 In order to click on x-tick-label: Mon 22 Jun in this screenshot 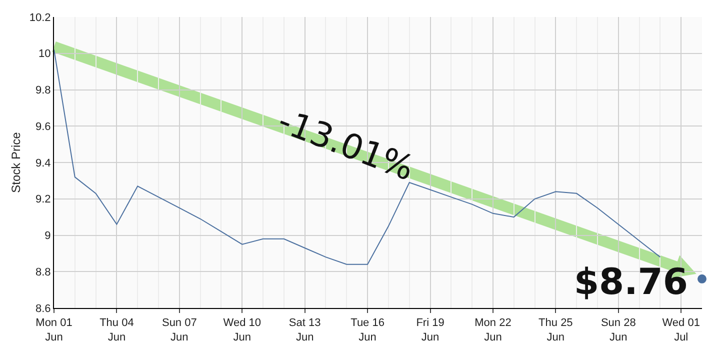, I will do `click(493, 330)`.